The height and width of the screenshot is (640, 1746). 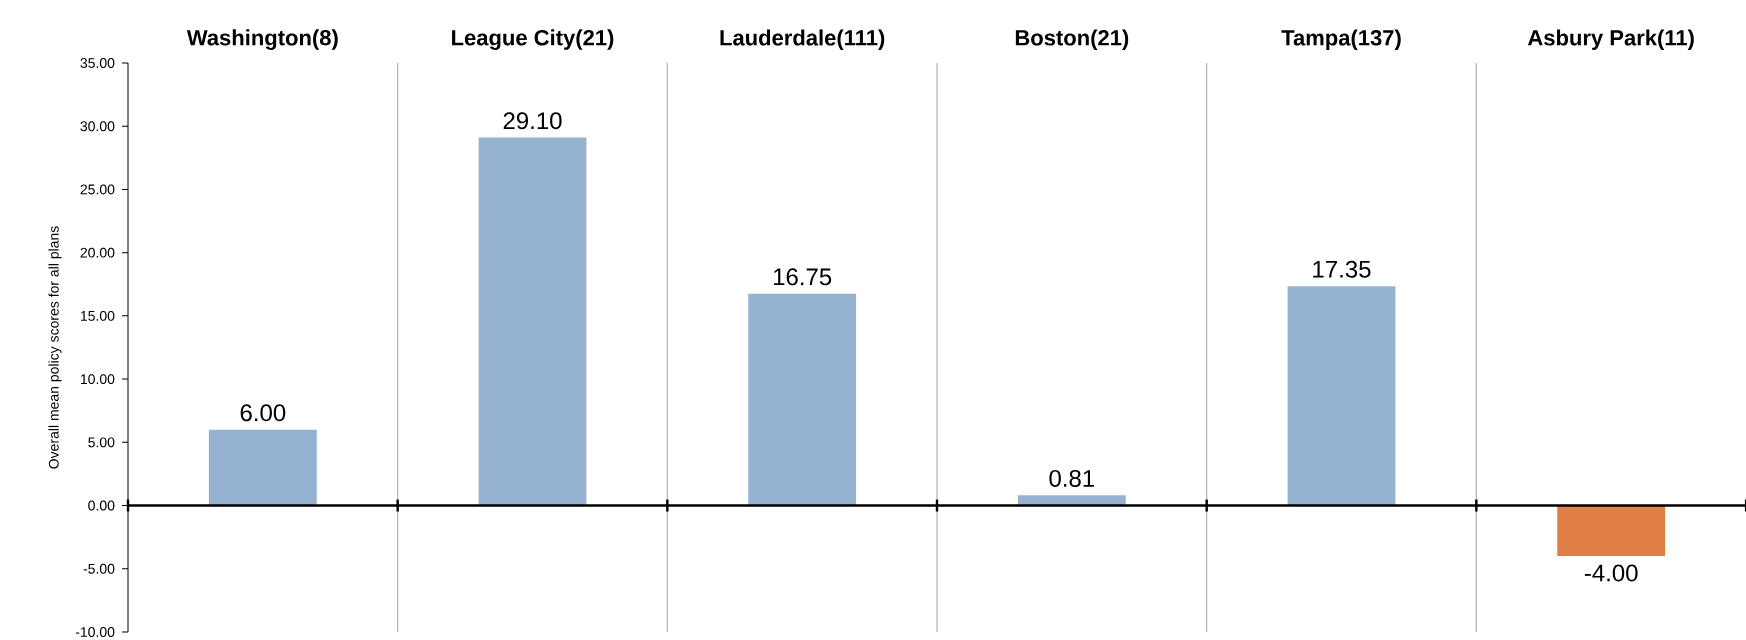 I want to click on y-tick-label: 10.00, so click(x=97, y=379).